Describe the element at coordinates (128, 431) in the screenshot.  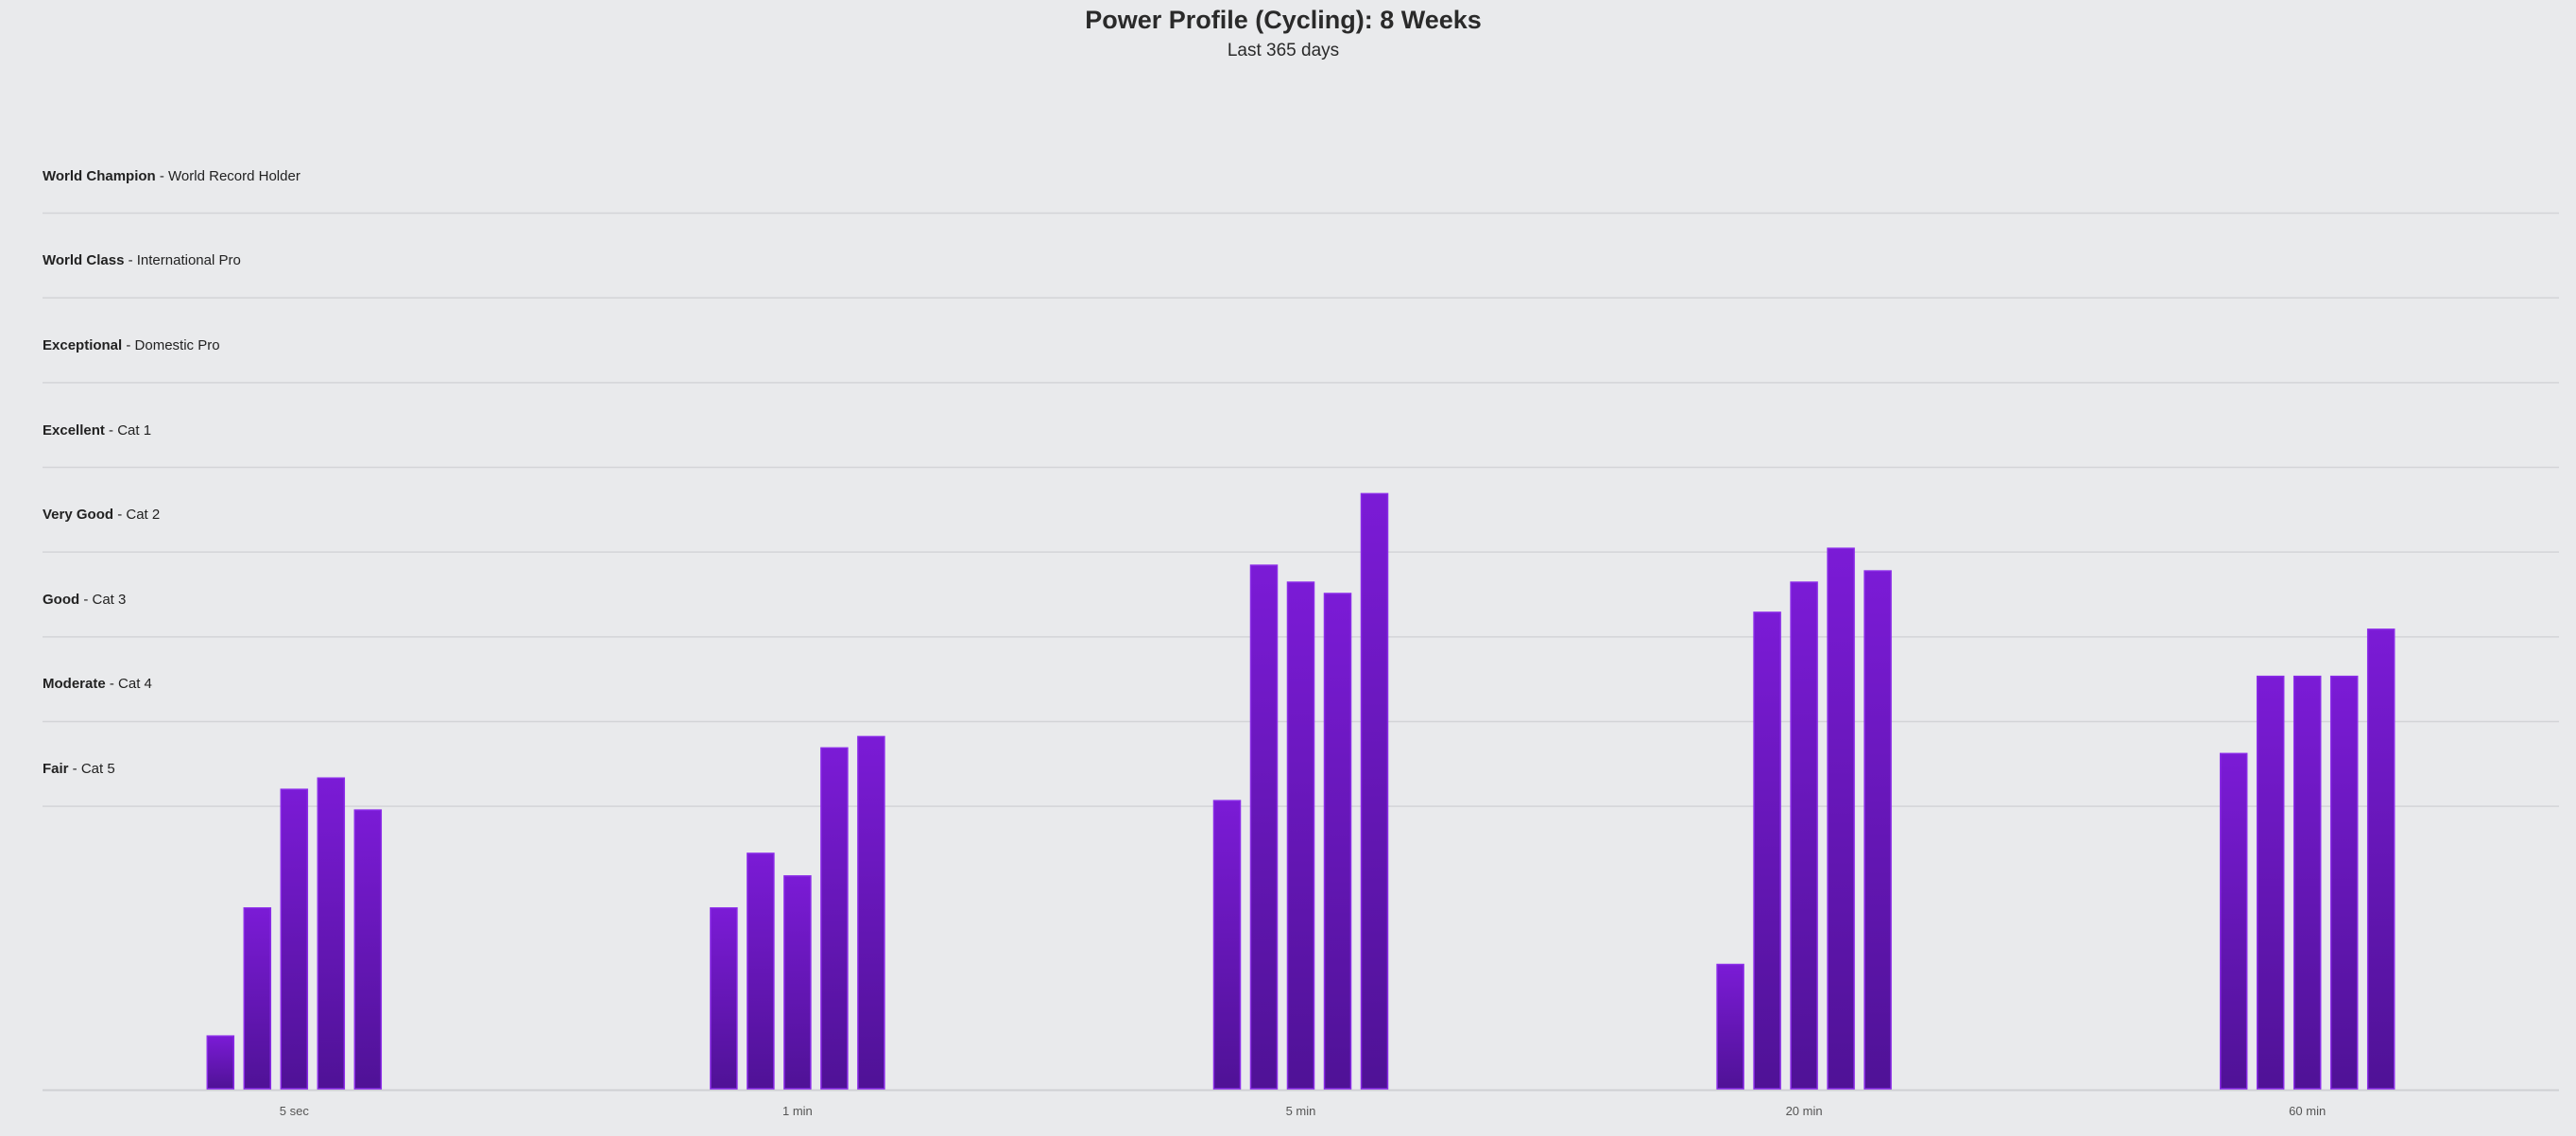
I see `level-description: - Cat 1` at that location.